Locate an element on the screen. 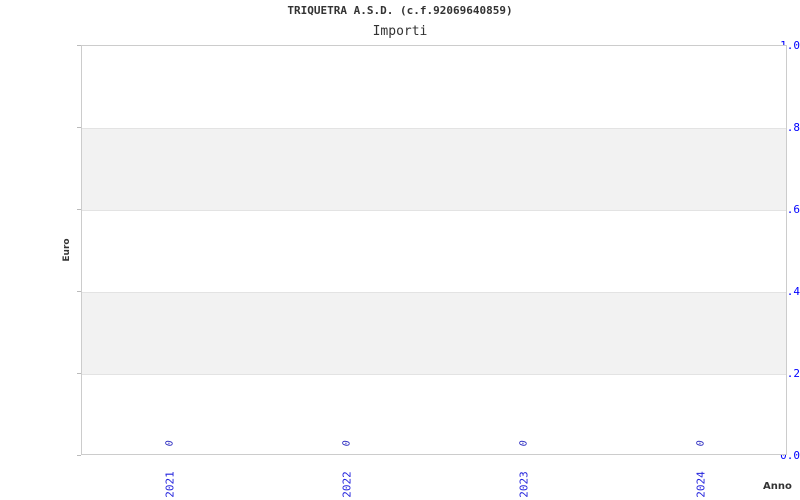 Image resolution: width=800 pixels, height=500 pixels. xtick-label-2023: 2023 is located at coordinates (524, 484).